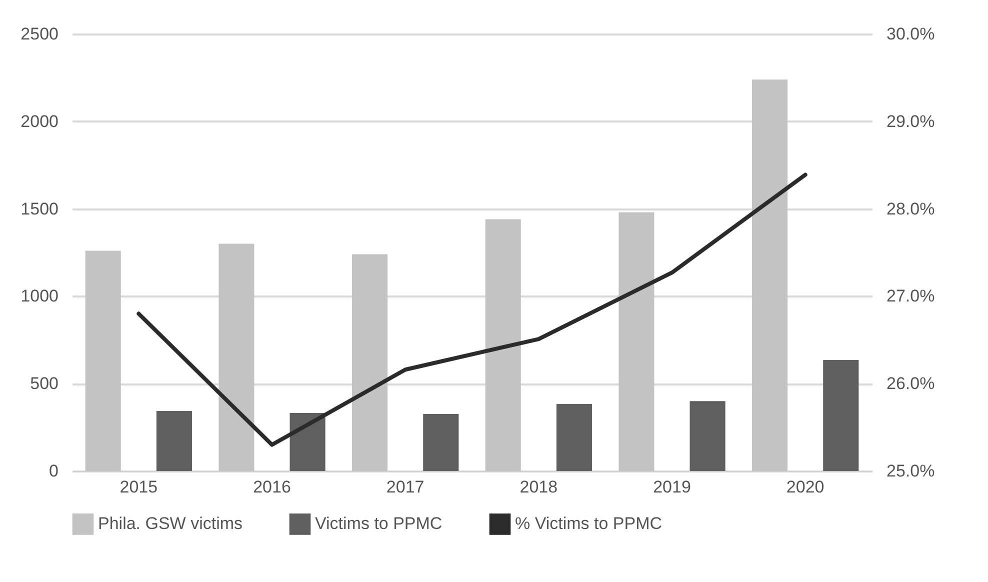 The height and width of the screenshot is (582, 988). Describe the element at coordinates (39, 208) in the screenshot. I see `y-tick-label: 1500` at that location.